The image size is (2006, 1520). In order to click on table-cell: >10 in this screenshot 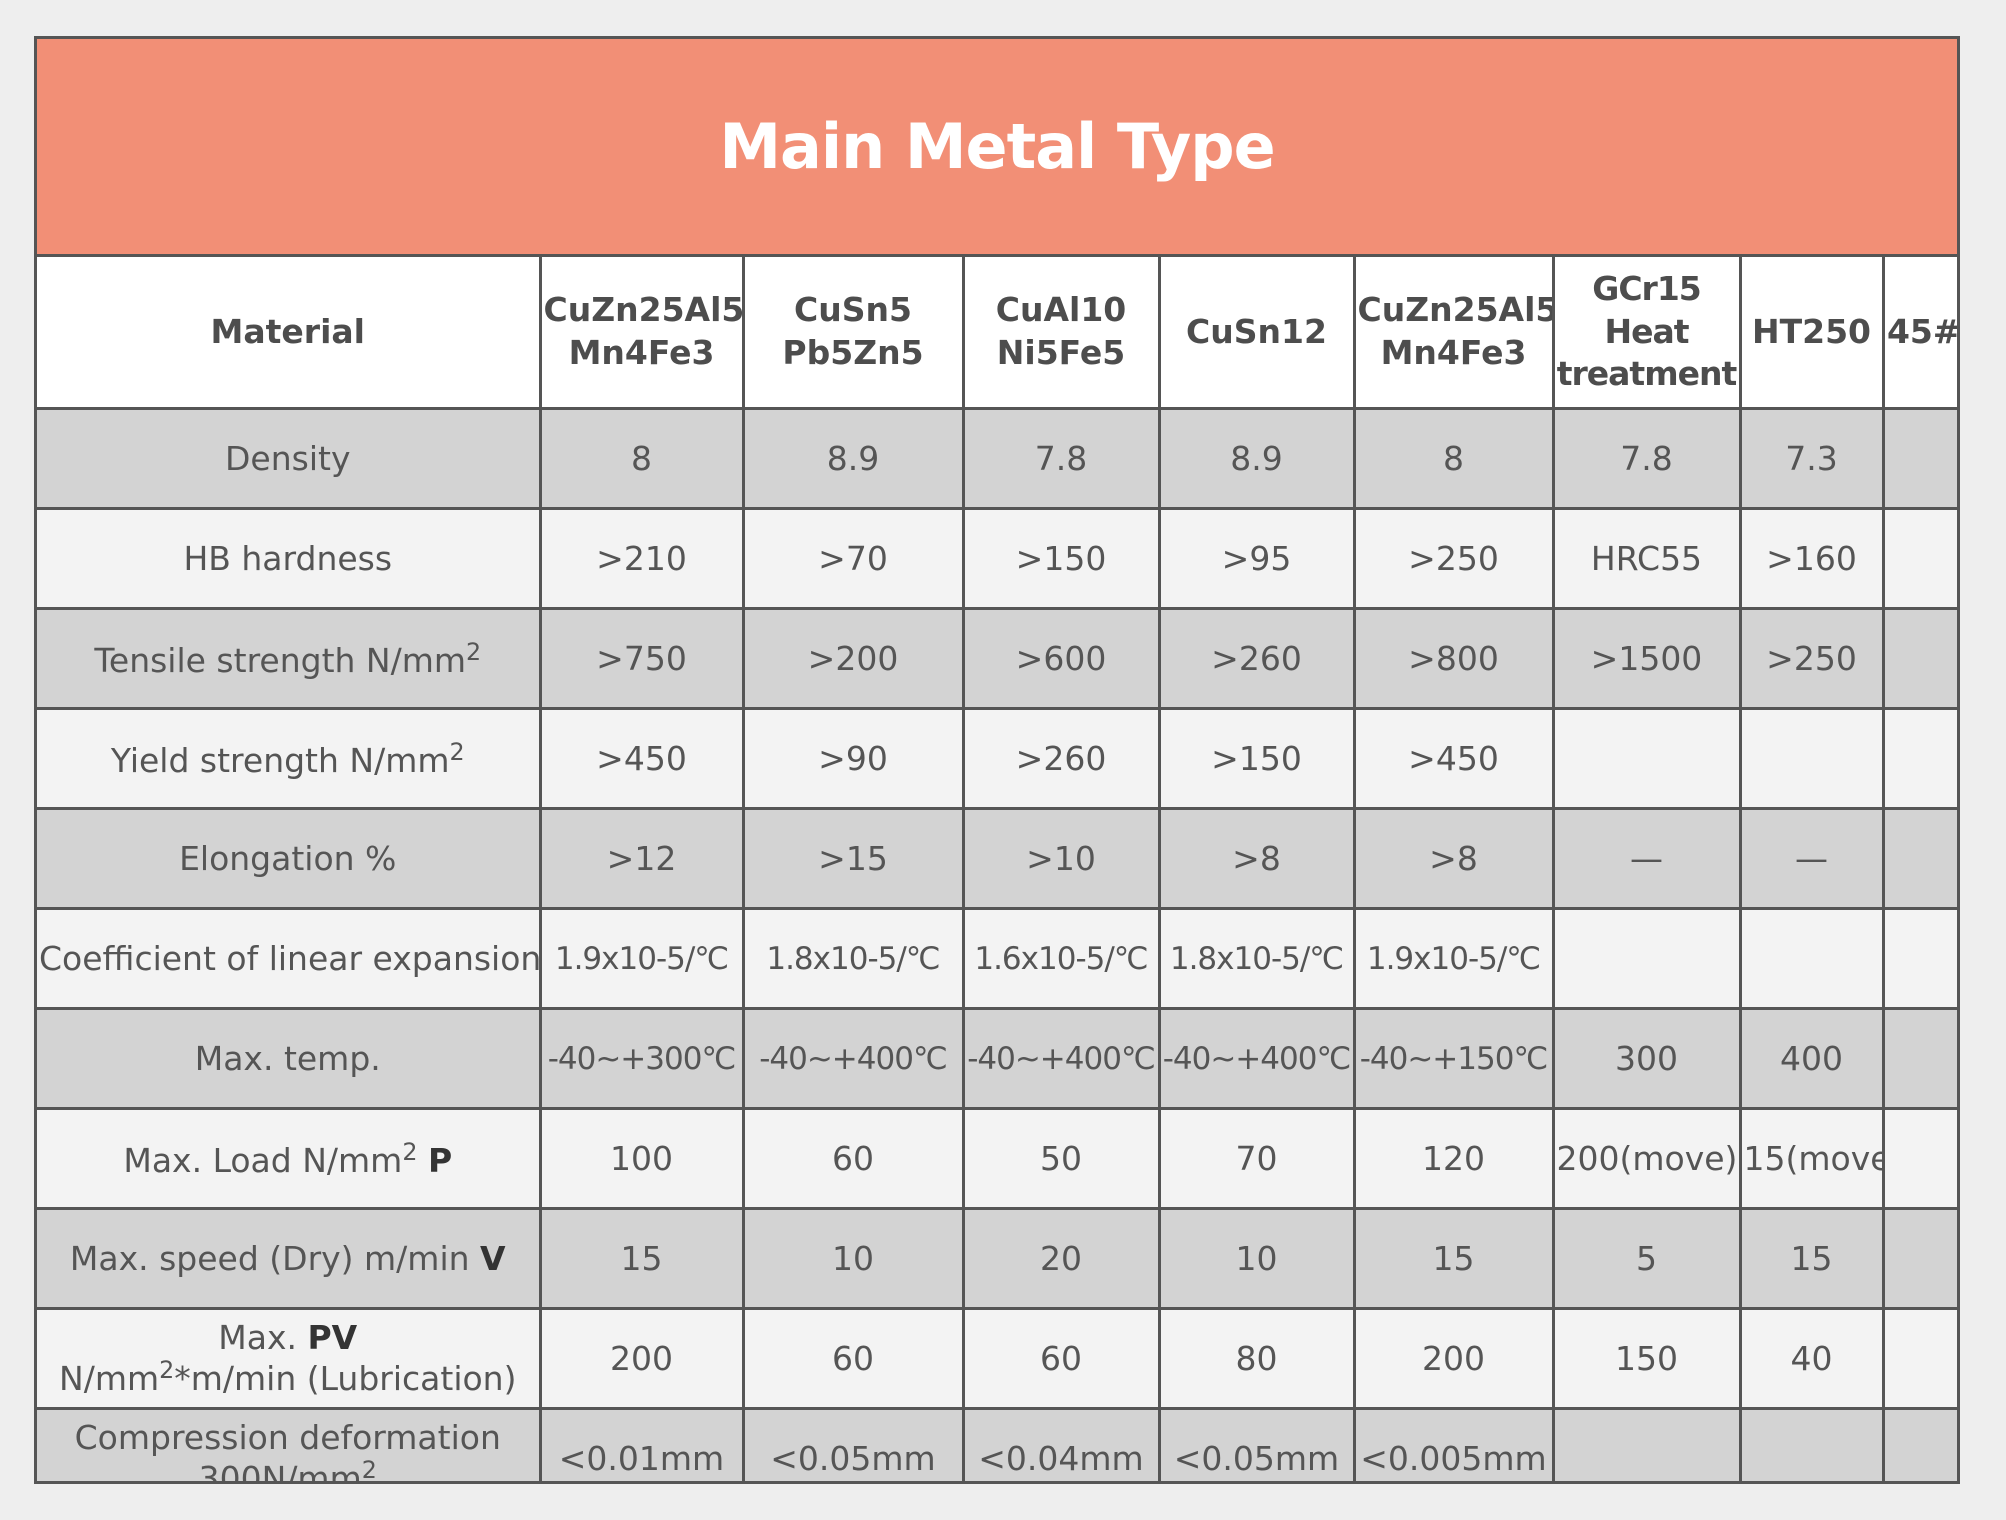, I will do `click(1061, 858)`.